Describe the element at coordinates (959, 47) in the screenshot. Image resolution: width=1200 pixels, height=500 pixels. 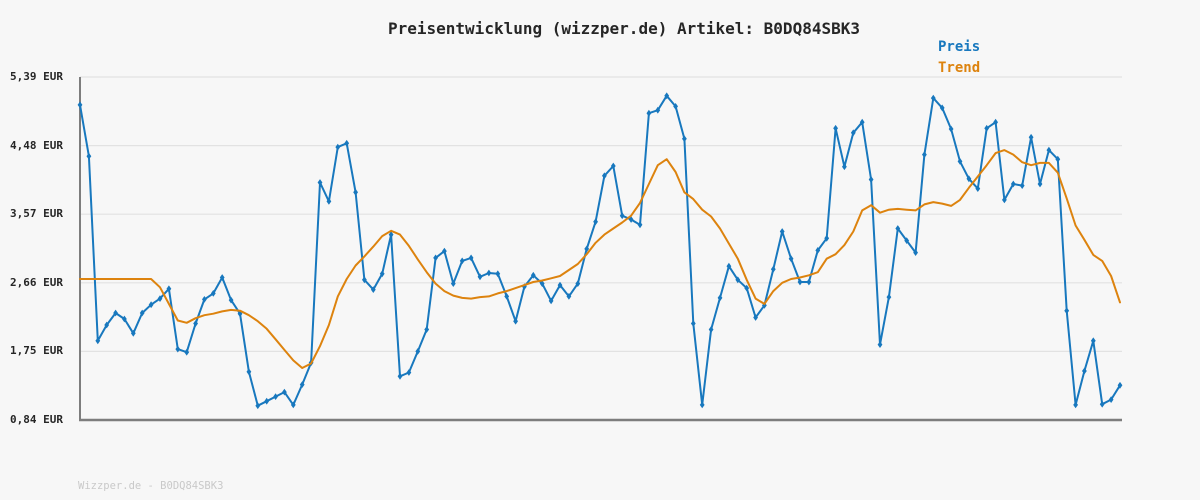
I see `legend-item-preis: Preis` at that location.